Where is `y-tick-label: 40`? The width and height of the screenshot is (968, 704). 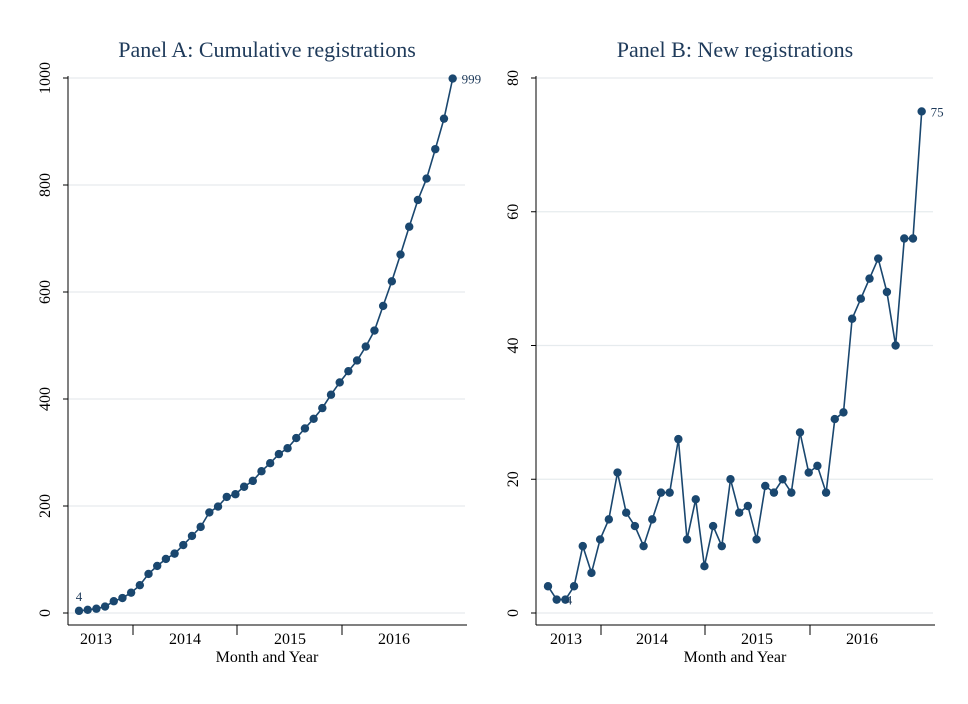
y-tick-label: 40 is located at coordinates (513, 346).